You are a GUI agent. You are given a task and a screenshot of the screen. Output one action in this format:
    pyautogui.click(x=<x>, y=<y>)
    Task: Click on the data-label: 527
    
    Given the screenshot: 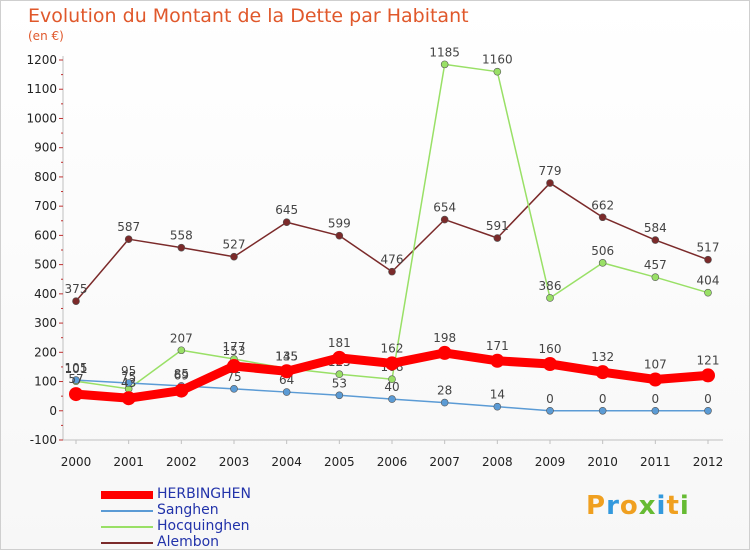 What is the action you would take?
    pyautogui.click(x=234, y=245)
    